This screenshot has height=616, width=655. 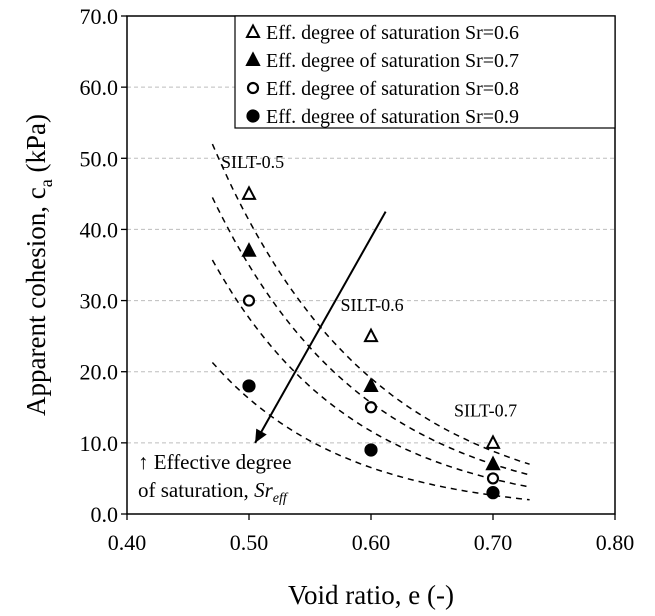 I want to click on y-tick-label: 20.0, so click(x=99, y=372).